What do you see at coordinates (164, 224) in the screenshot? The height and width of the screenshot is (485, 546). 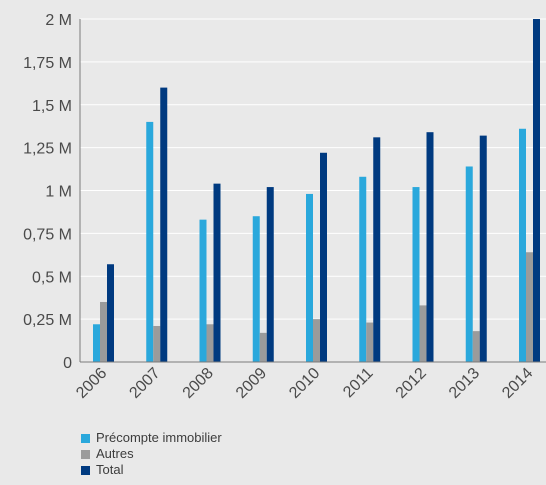 I see `bar-total-2007` at bounding box center [164, 224].